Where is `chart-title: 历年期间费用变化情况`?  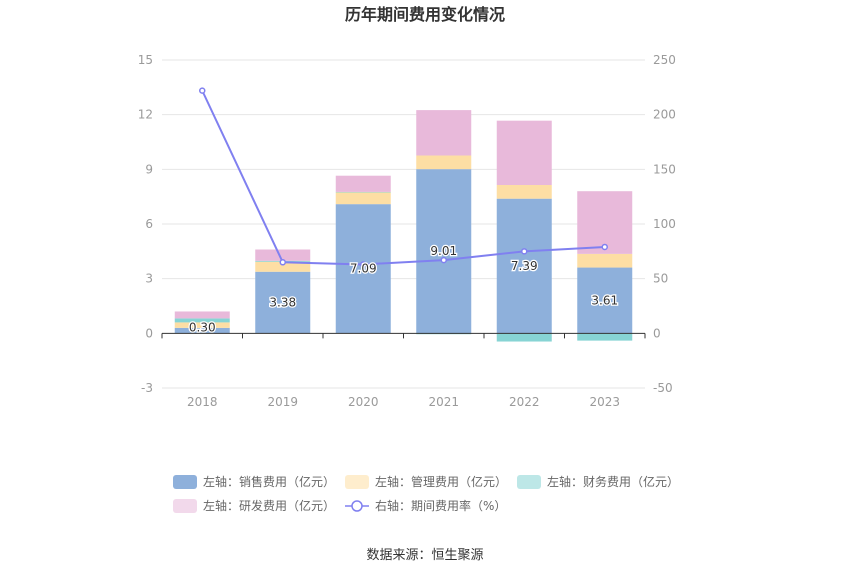 chart-title: 历年期间费用变化情况 is located at coordinates (425, 14).